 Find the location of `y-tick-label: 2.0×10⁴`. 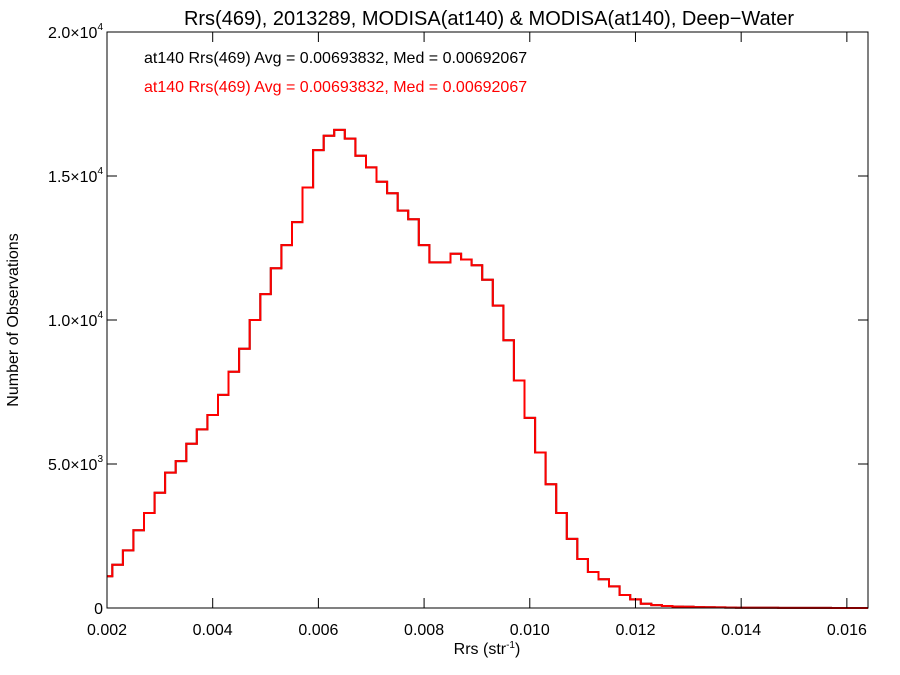

y-tick-label: 2.0×10⁴ is located at coordinates (75, 32).